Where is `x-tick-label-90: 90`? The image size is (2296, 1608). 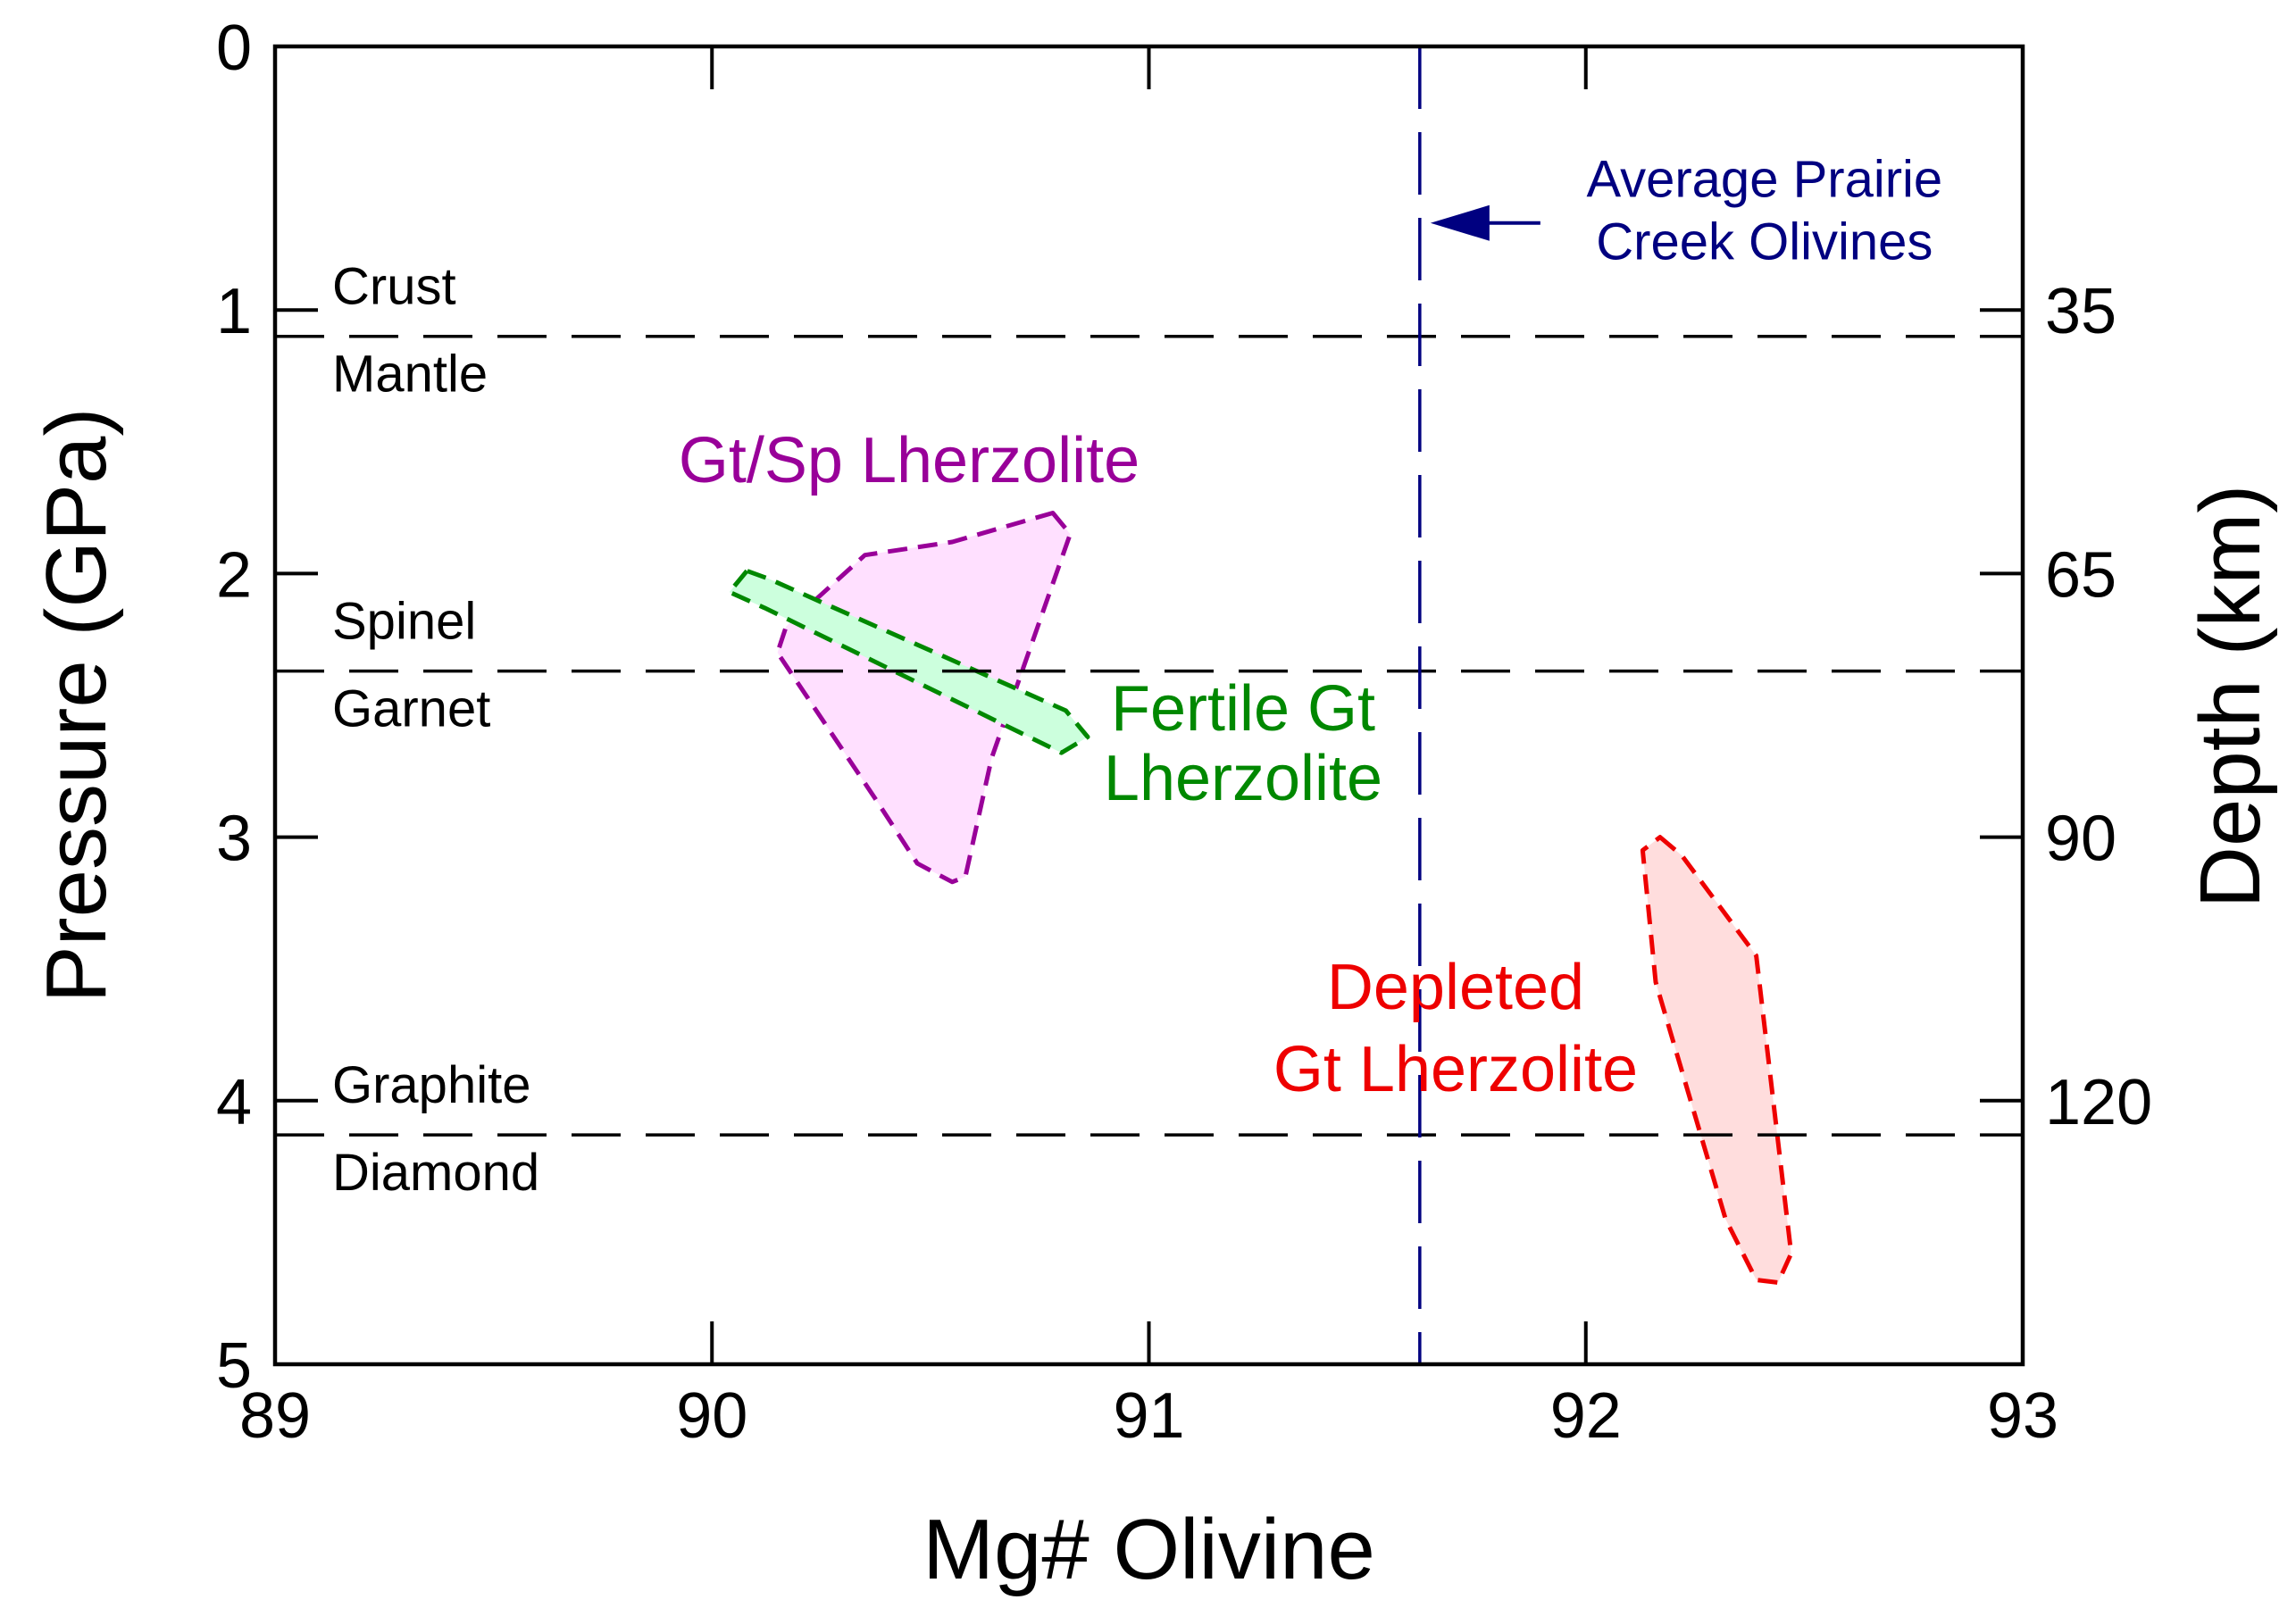 x-tick-label-90: 90 is located at coordinates (711, 1416).